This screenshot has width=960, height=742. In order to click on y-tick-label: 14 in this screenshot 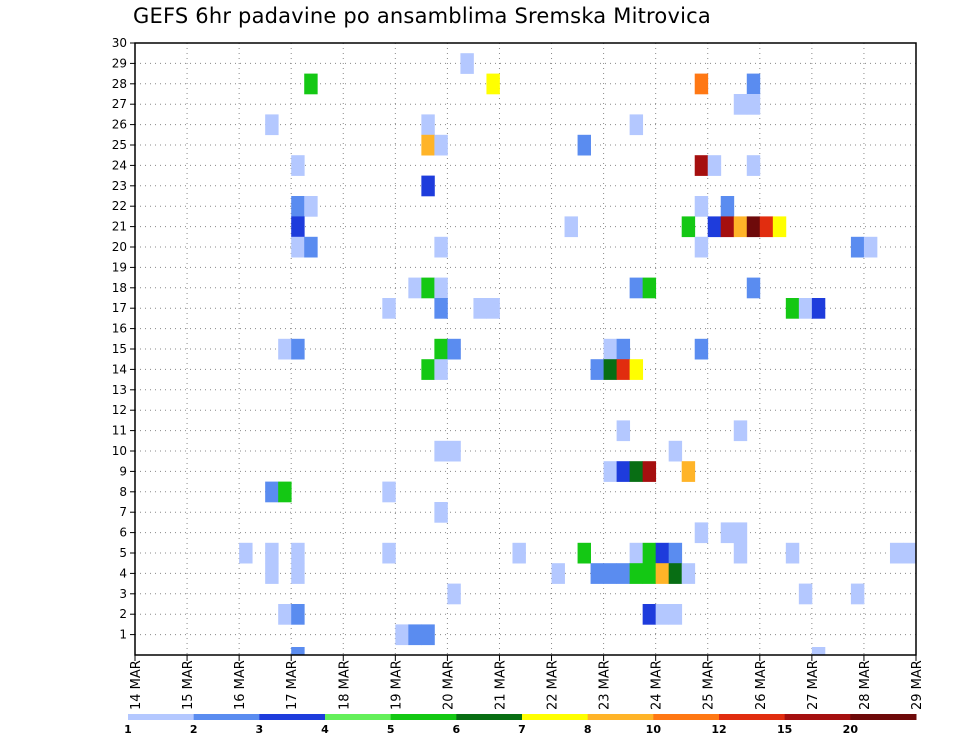, I will do `click(119, 369)`.